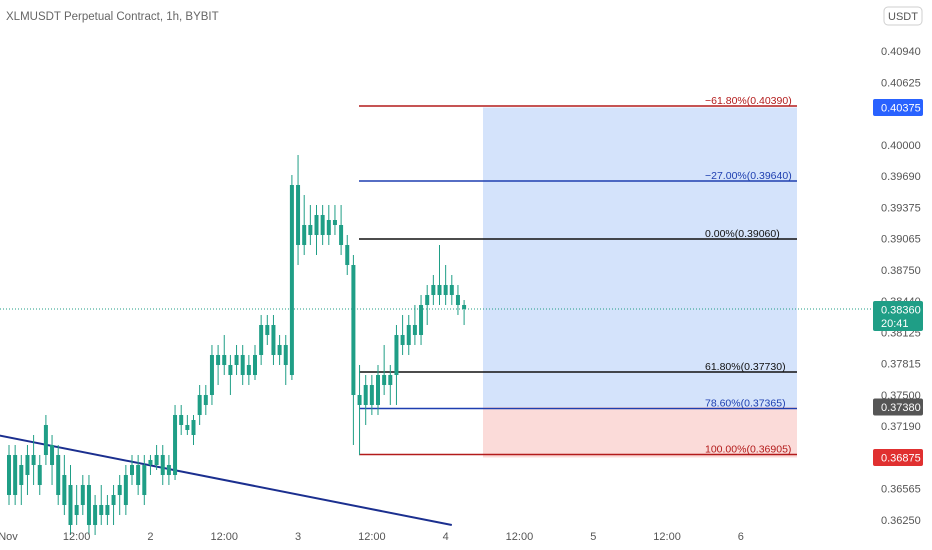  Describe the element at coordinates (898, 107) in the screenshot. I see `price-badge: 0.40375` at that location.